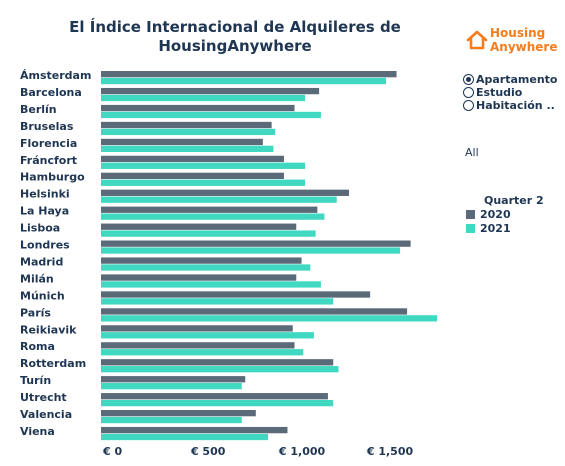 This screenshot has height=466, width=565. What do you see at coordinates (45, 245) in the screenshot?
I see `category-label: Londres` at bounding box center [45, 245].